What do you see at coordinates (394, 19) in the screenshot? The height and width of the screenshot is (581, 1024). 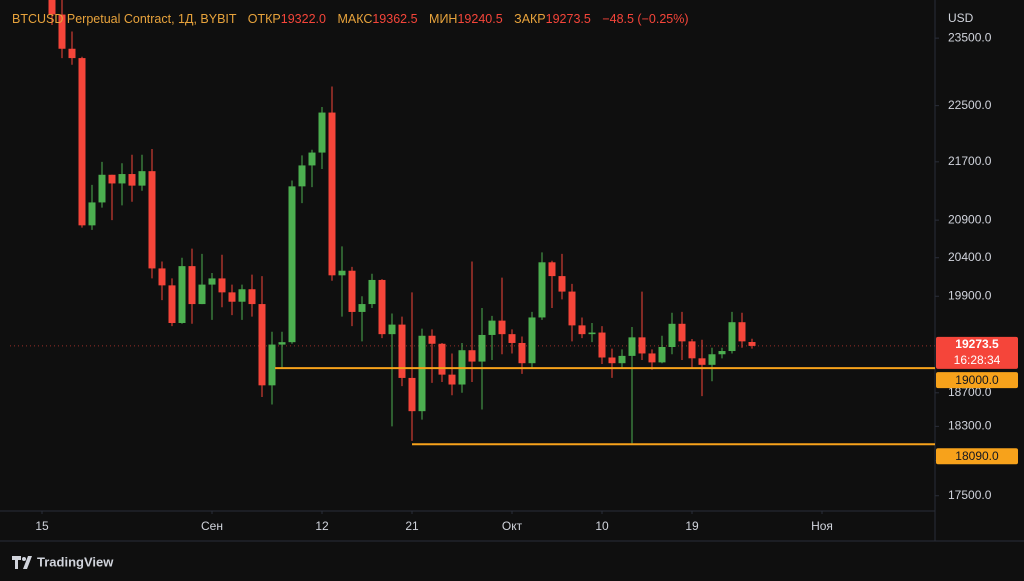 I see `field-value: 19362.5` at bounding box center [394, 19].